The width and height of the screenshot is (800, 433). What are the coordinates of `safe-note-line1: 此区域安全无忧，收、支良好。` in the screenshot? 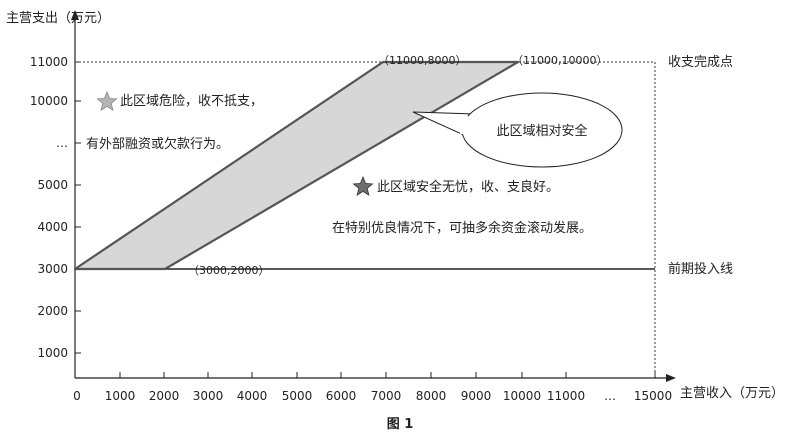 It's located at (468, 187).